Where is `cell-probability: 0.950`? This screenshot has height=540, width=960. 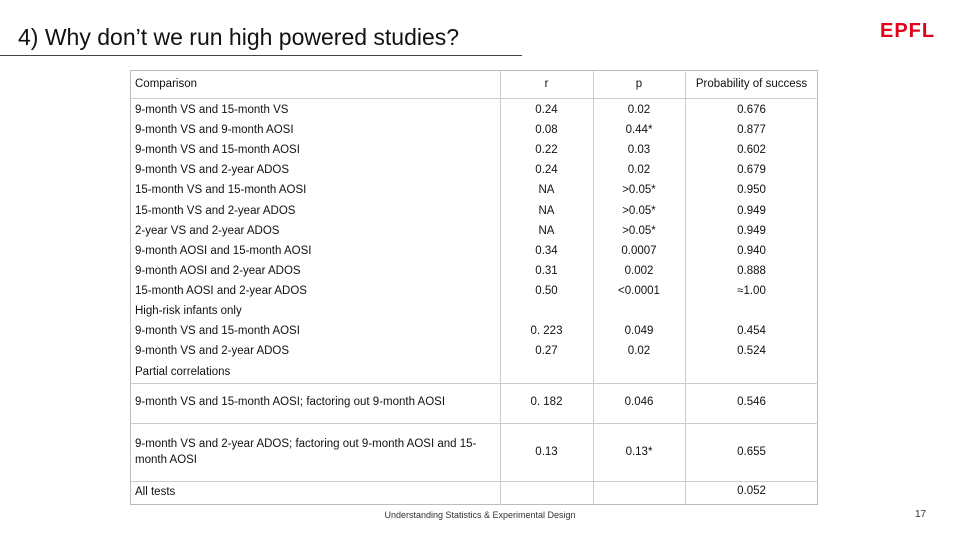
cell-probability: 0.950 is located at coordinates (751, 190).